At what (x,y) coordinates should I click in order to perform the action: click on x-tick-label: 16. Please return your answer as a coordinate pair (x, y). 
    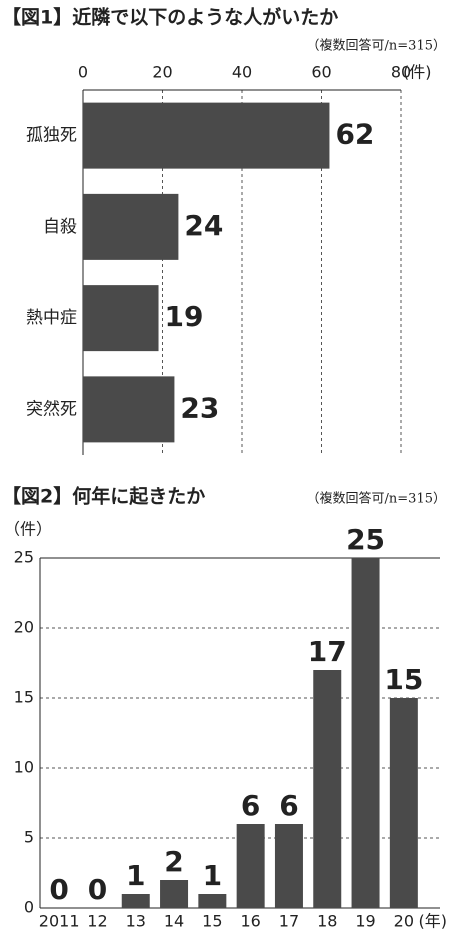
    Looking at the image, I should click on (250, 921).